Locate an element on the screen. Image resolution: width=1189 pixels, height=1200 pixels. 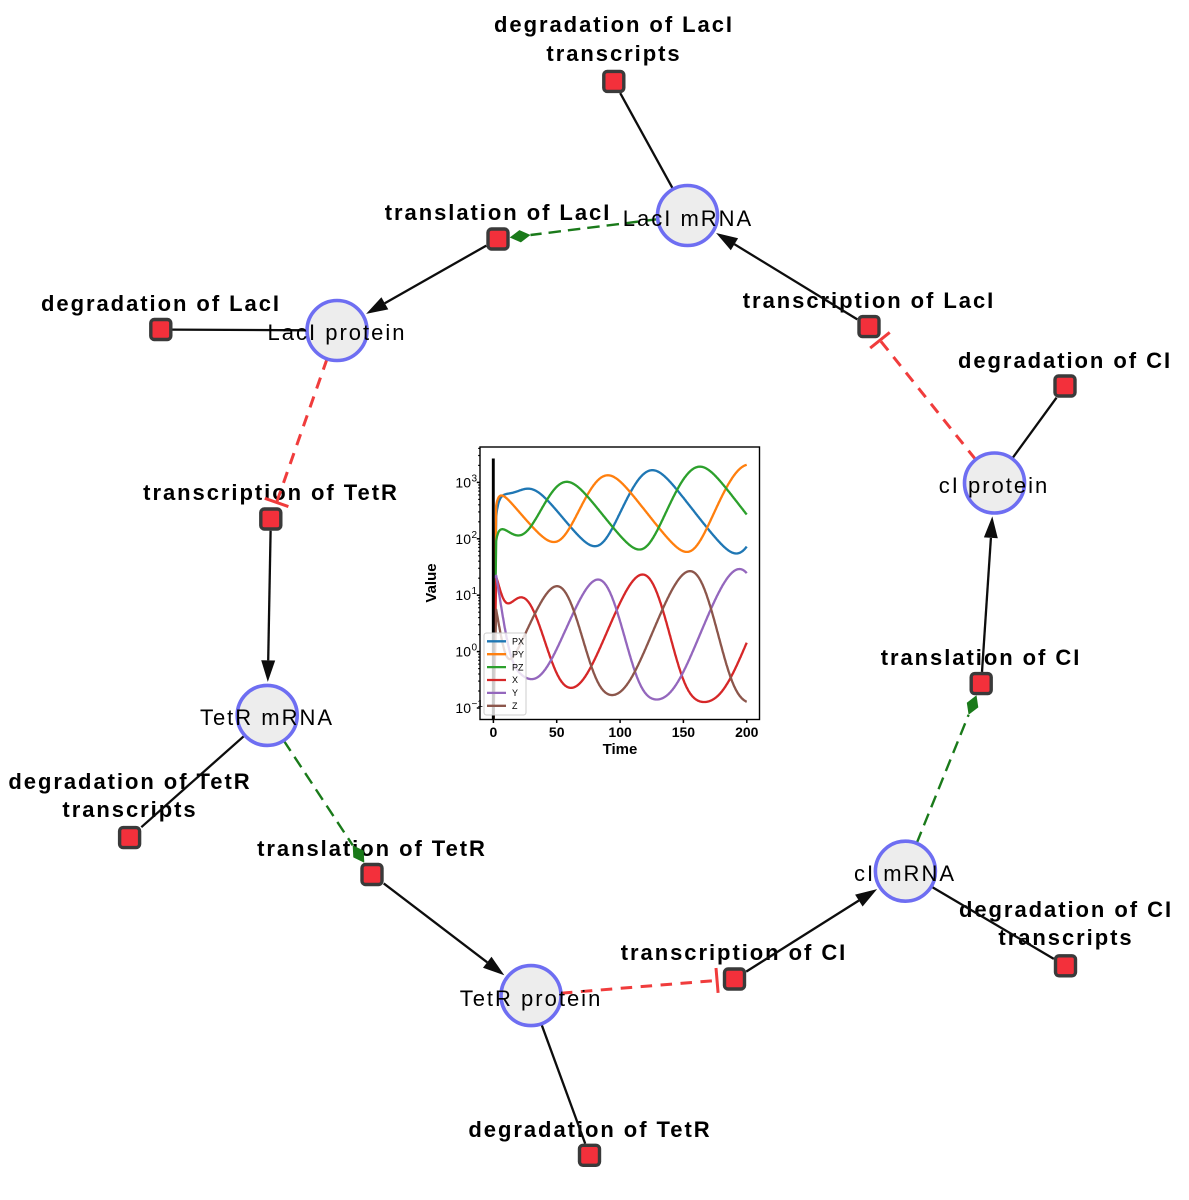
svg-text: PX is located at coordinates (518, 642).